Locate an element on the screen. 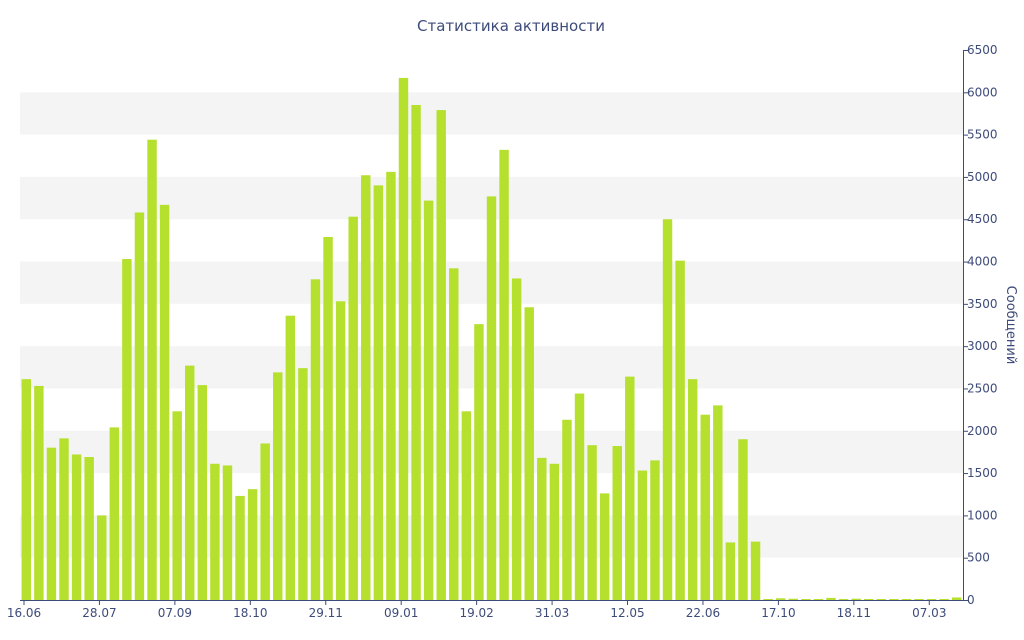  y-tick-label: 2500 is located at coordinates (982, 388).